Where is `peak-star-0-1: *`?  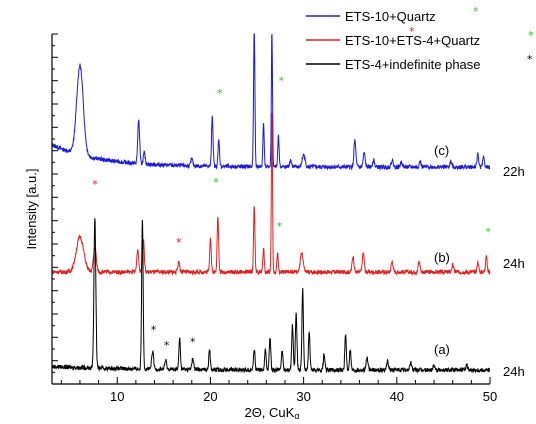 peak-star-0-1: * is located at coordinates (282, 81).